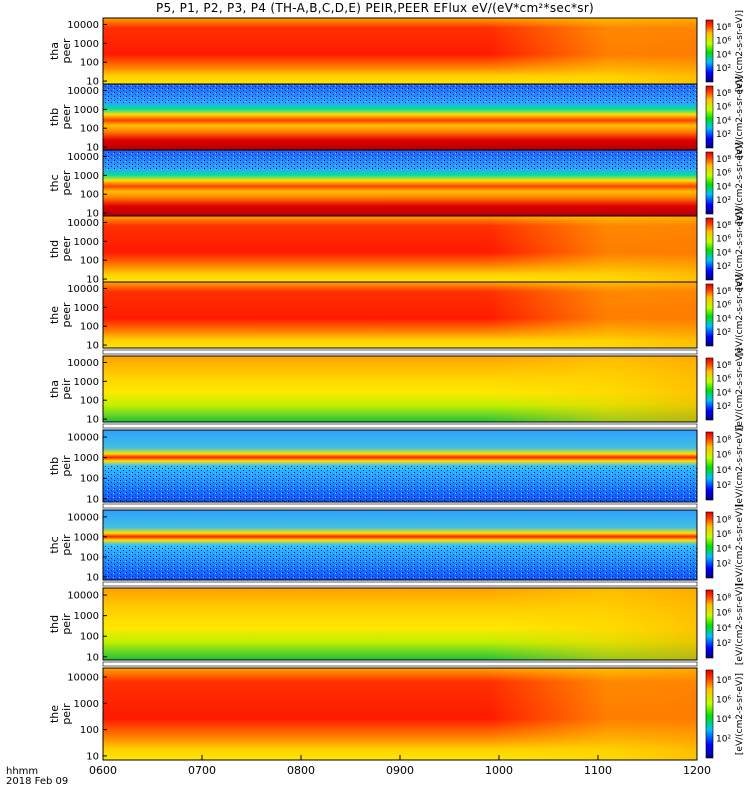 The image size is (750, 800). What do you see at coordinates (54, 182) in the screenshot?
I see `panel-probe-label: thc` at bounding box center [54, 182].